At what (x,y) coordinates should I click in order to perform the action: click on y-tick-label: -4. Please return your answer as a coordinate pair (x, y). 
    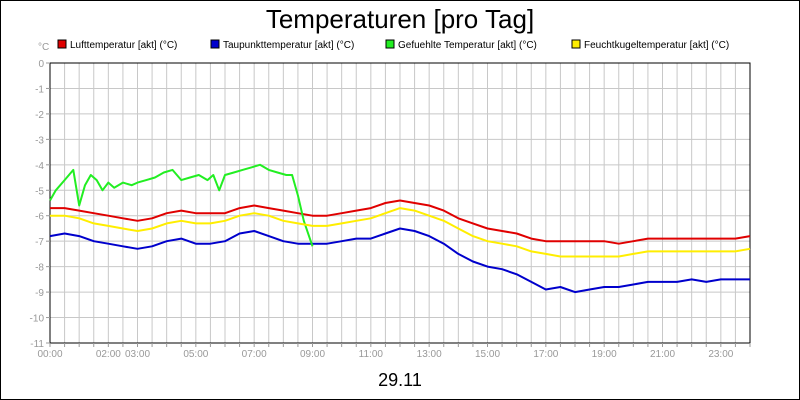
    Looking at the image, I should click on (39, 166).